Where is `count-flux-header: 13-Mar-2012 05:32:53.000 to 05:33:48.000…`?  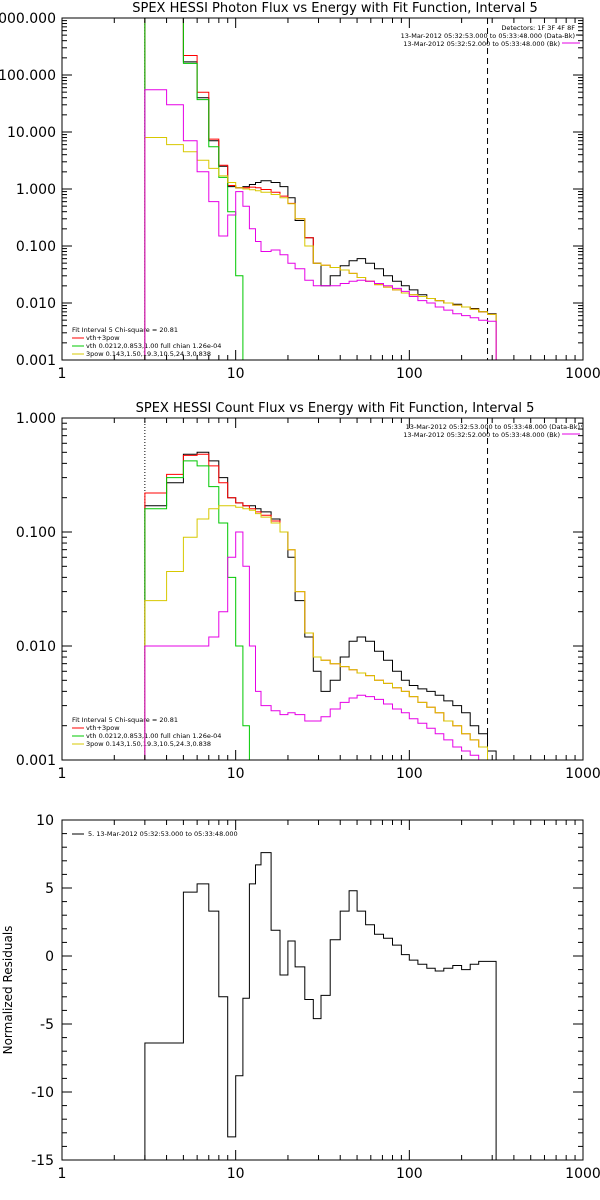 count-flux-header: 13-Mar-2012 05:32:53.000 to 05:33:48.000… is located at coordinates (491, 431).